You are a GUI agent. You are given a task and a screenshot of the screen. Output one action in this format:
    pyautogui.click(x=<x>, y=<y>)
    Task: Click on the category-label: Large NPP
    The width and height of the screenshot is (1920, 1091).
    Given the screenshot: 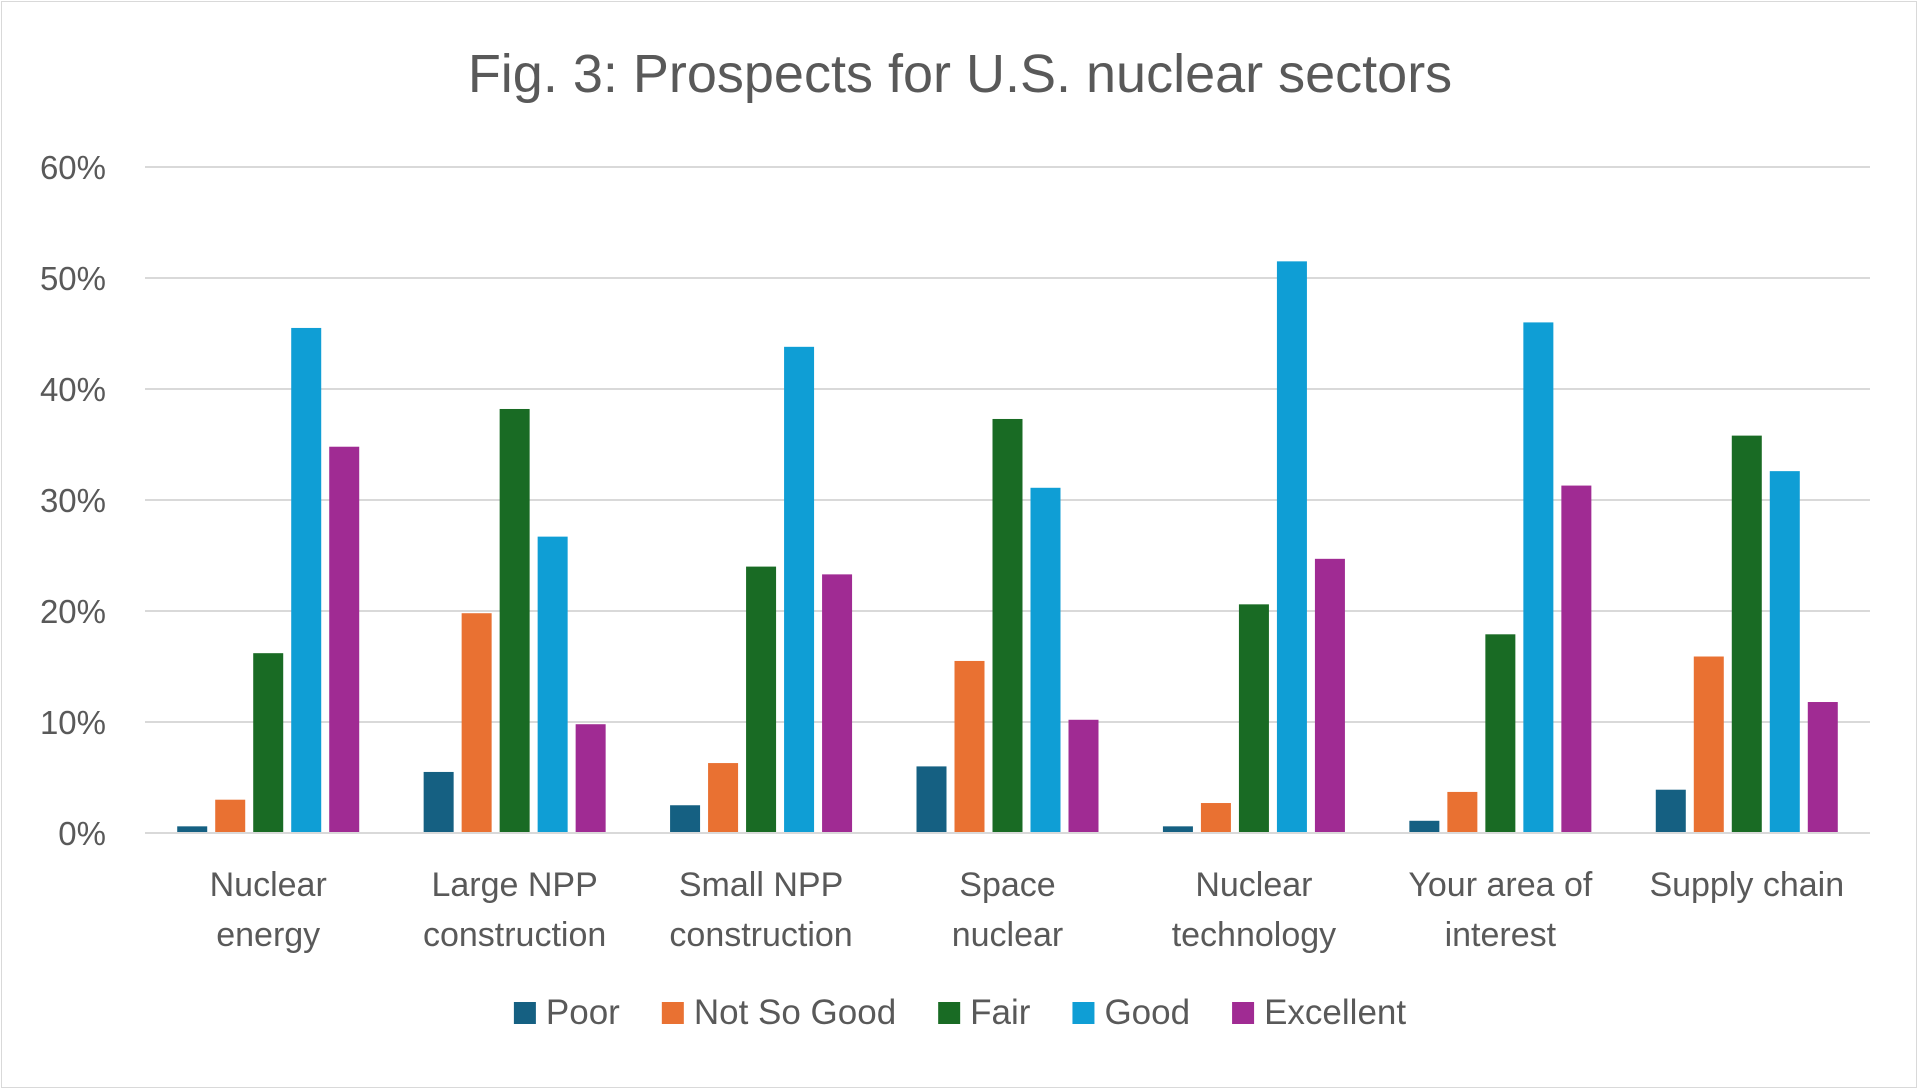 What is the action you would take?
    pyautogui.click(x=514, y=885)
    